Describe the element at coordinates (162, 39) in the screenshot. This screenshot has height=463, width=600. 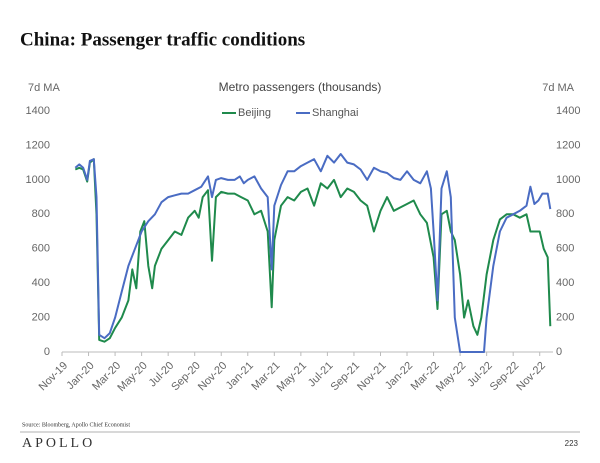
I see `page-title: China: Passenger traffic conditions` at that location.